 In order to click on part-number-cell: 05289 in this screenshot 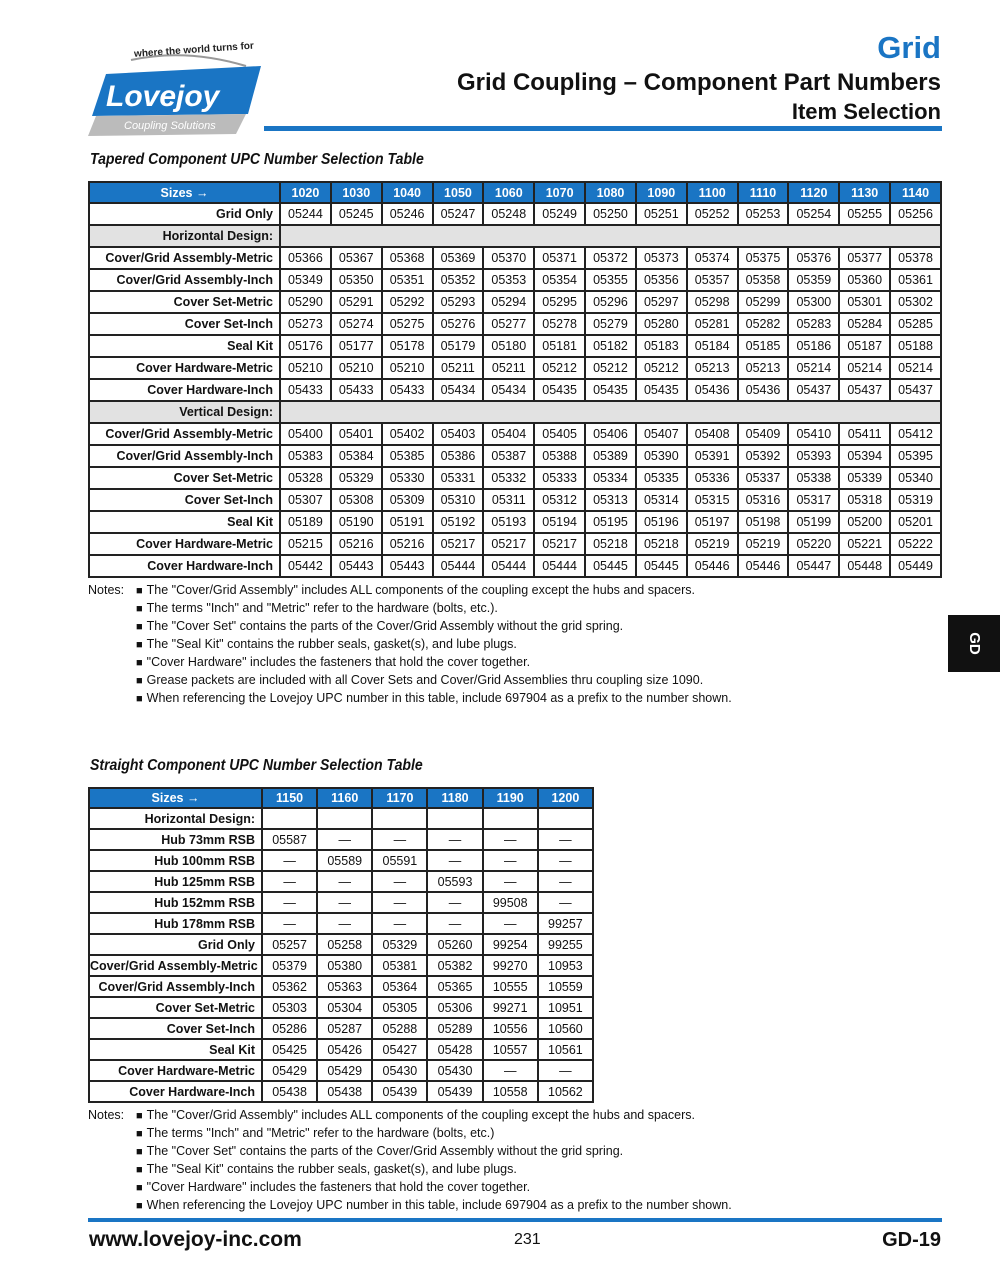, I will do `click(455, 1028)`.